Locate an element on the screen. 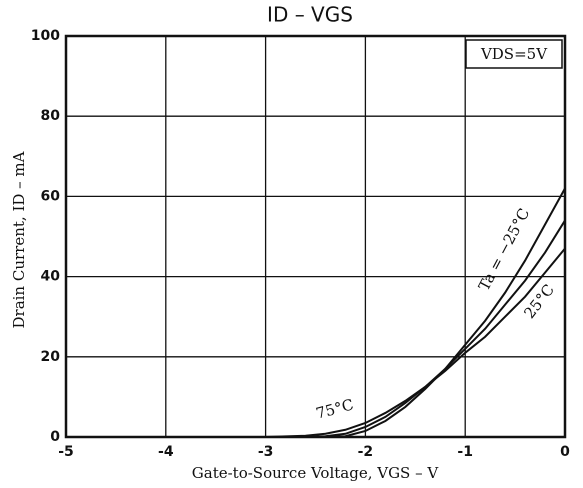 The image size is (583, 488). x-tick-label: -2 is located at coordinates (366, 452).